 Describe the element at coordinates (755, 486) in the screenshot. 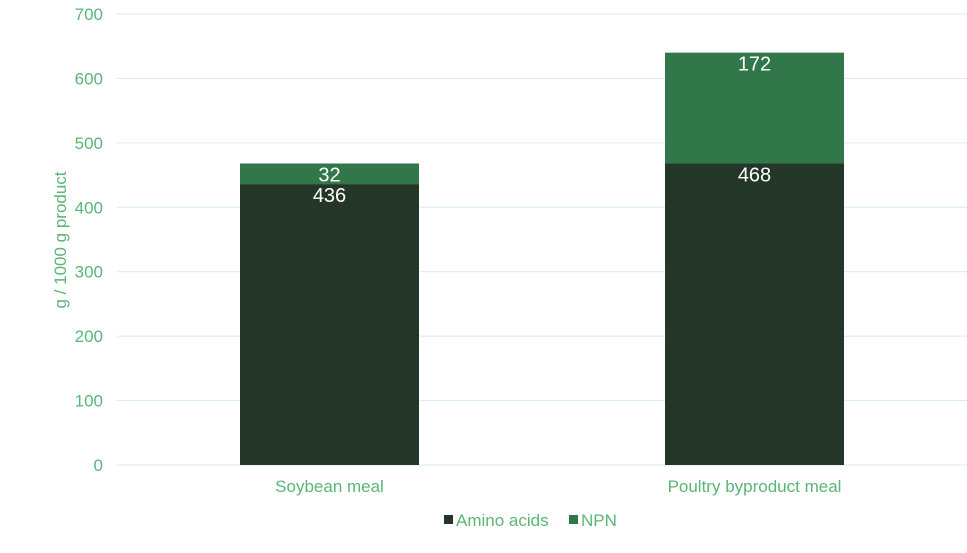

I see `category-label: Poultry byproduct meal` at that location.